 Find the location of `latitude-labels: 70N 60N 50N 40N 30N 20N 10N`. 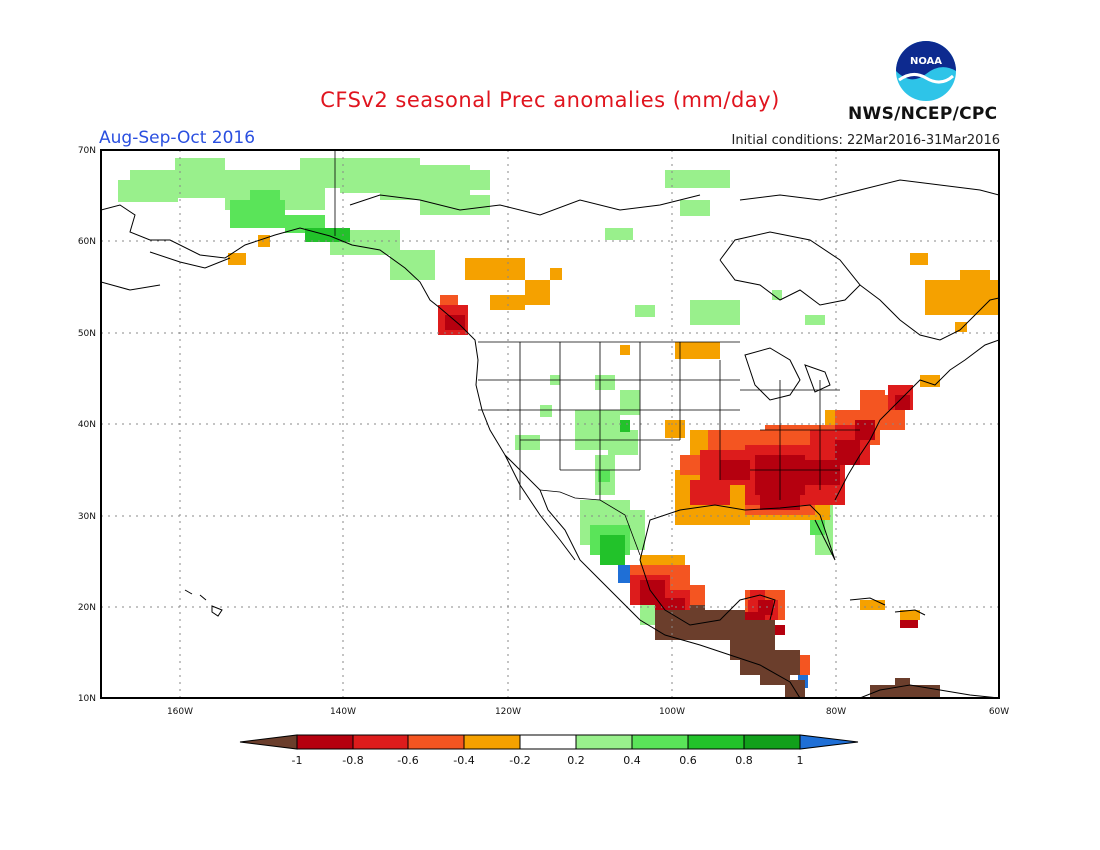

latitude-labels: 70N 60N 50N 40N 30N 20N 10N is located at coordinates (87, 425).